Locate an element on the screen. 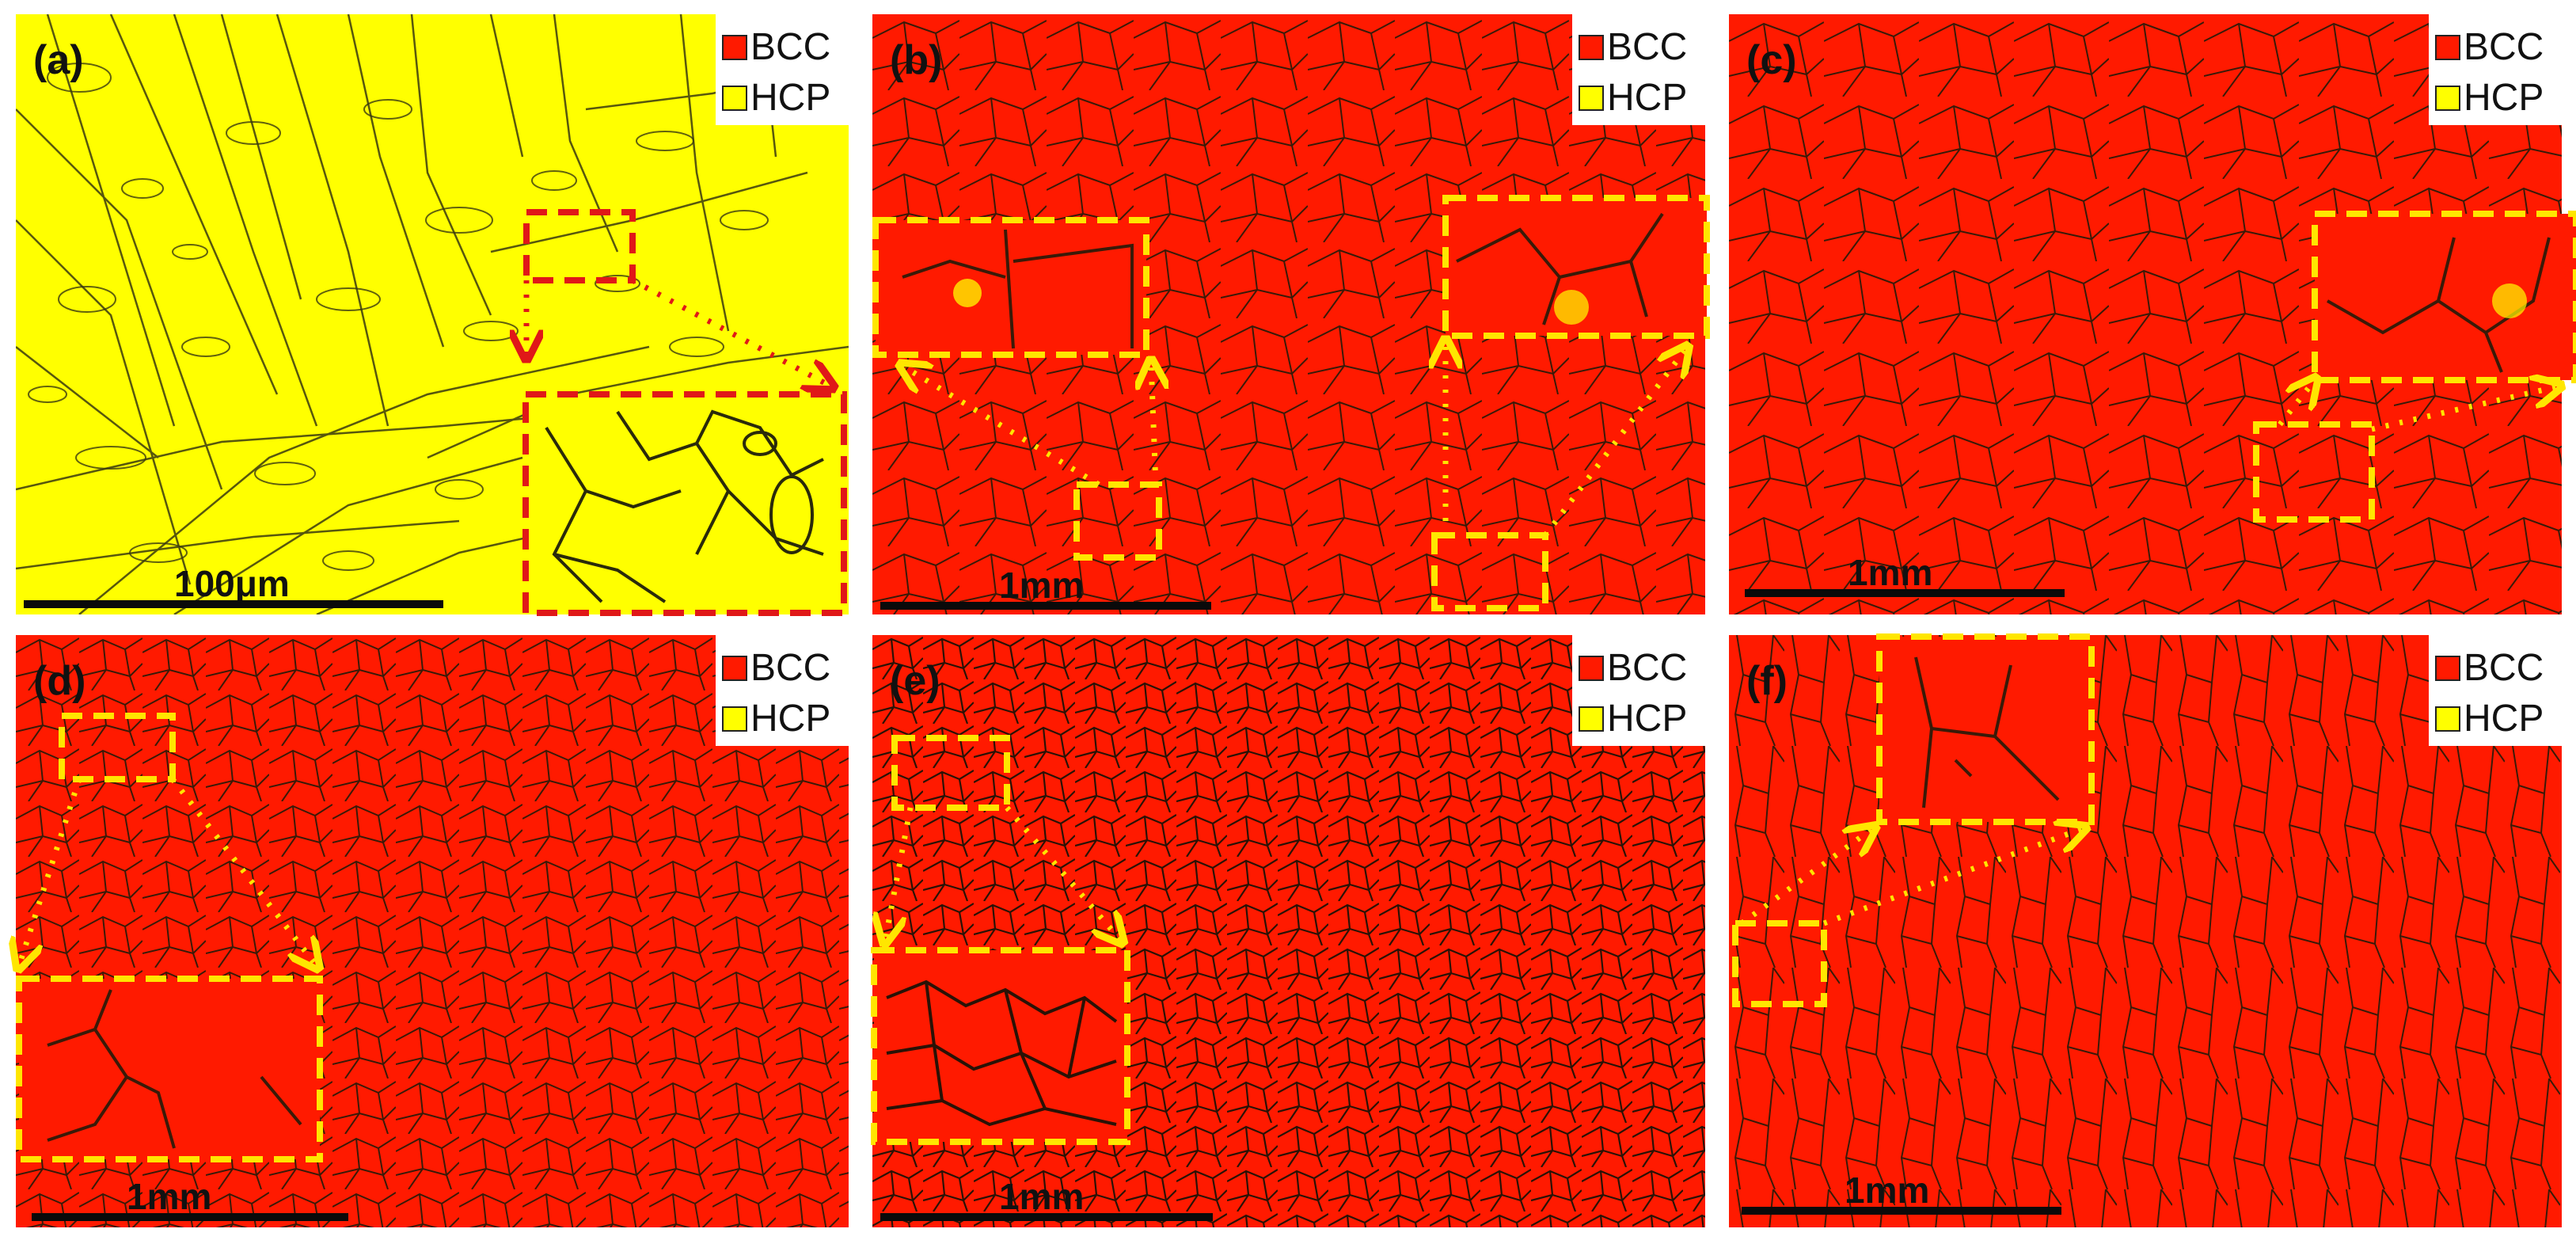 Image resolution: width=2576 pixels, height=1244 pixels. panel-c-scale-bar is located at coordinates (1905, 593).